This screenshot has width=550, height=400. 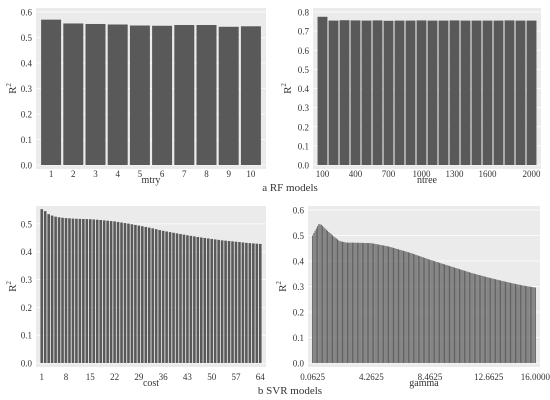 I want to click on x-tick-label: 5, so click(x=140, y=174).